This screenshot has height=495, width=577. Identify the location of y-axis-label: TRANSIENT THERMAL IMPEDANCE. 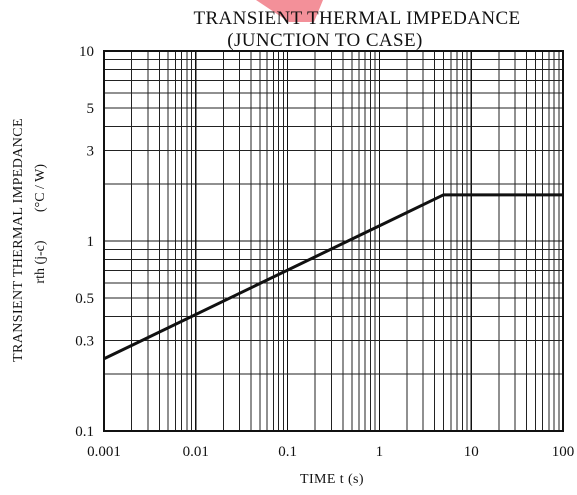
(18, 240).